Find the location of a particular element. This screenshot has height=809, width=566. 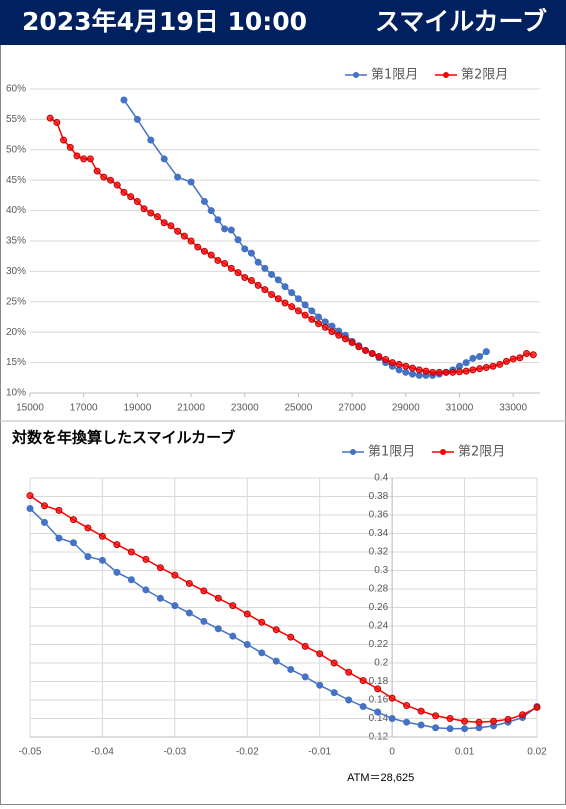

y-tick-label: 15% is located at coordinates (16, 362).